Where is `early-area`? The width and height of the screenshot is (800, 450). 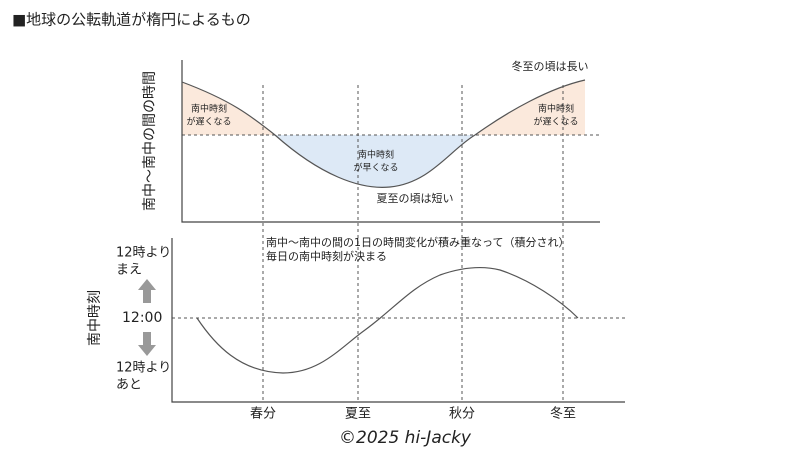
early-area is located at coordinates (375, 161).